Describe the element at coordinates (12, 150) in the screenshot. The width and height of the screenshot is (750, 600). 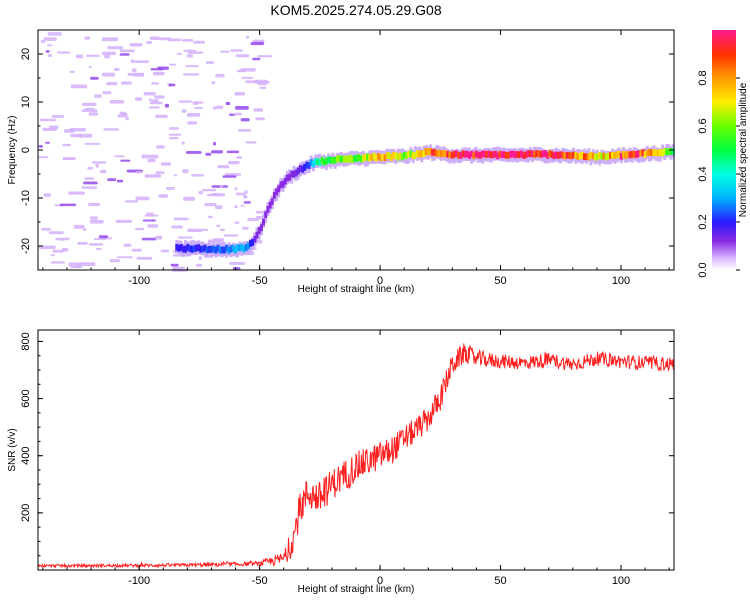
I see `spectrogram-y-label: Frequency (Hz)` at that location.